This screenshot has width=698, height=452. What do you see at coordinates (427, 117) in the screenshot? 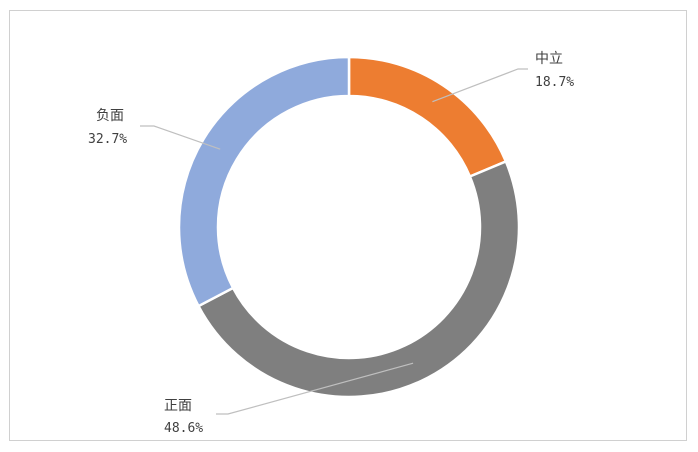
I see `slice-neutral` at bounding box center [427, 117].